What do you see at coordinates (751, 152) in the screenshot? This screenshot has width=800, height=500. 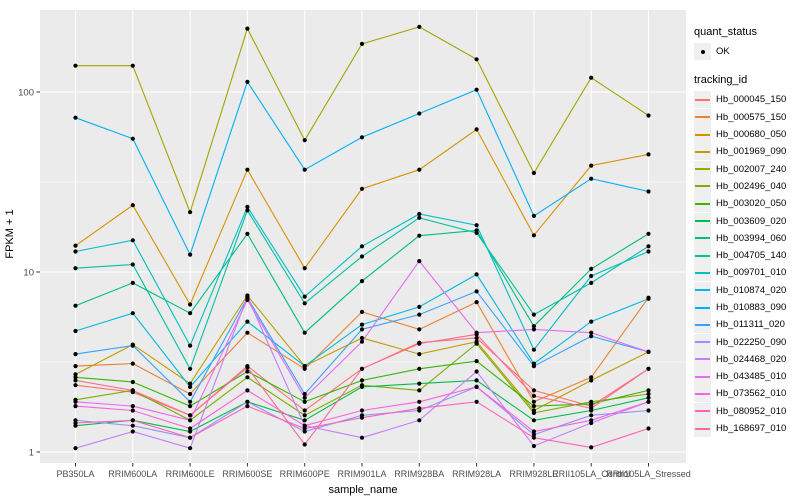 I see `legend-item-label: Hb_001969_090` at bounding box center [751, 152].